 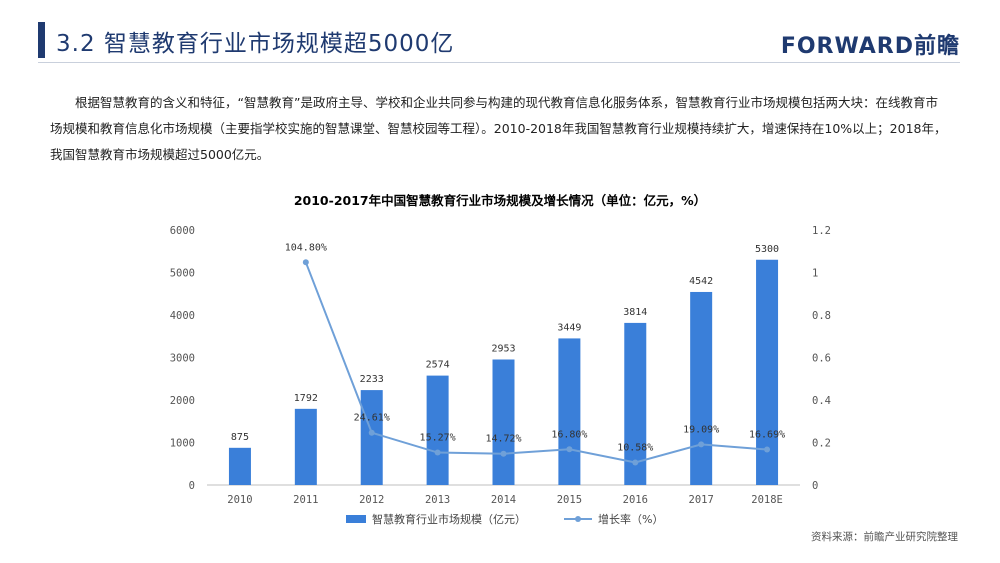 I want to click on y-left-tick-label: 3000, so click(x=182, y=359).